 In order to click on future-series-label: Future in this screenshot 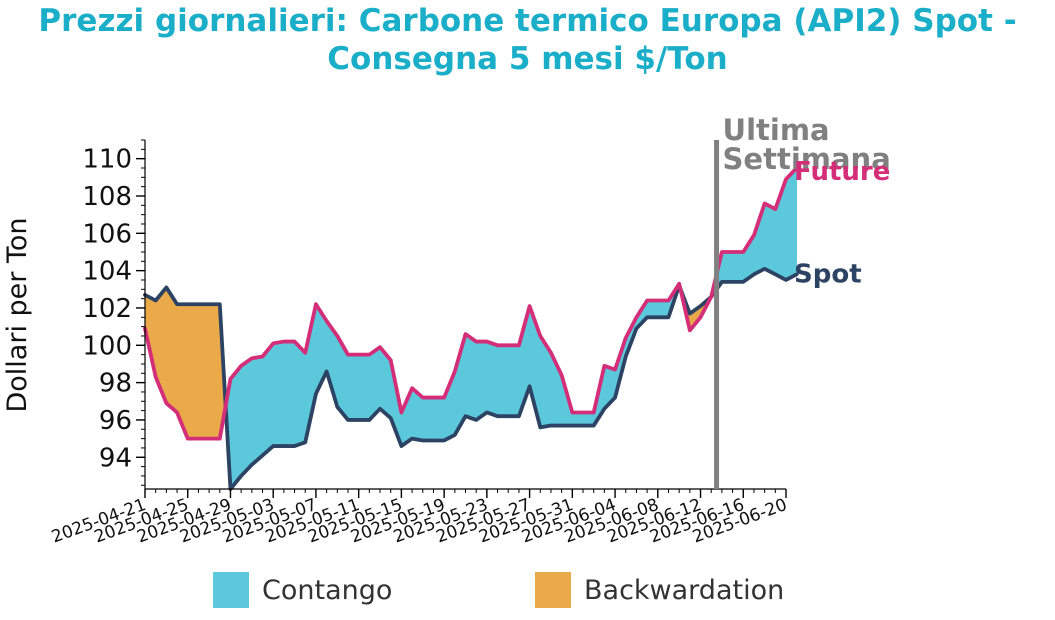, I will do `click(842, 172)`.